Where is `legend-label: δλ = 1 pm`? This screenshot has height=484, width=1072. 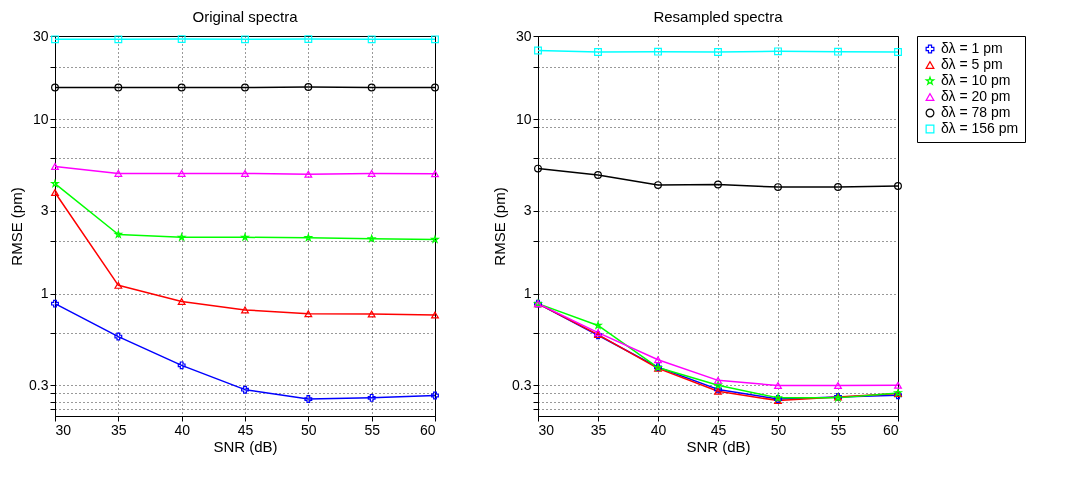
legend-label: δλ = 1 pm is located at coordinates (972, 48).